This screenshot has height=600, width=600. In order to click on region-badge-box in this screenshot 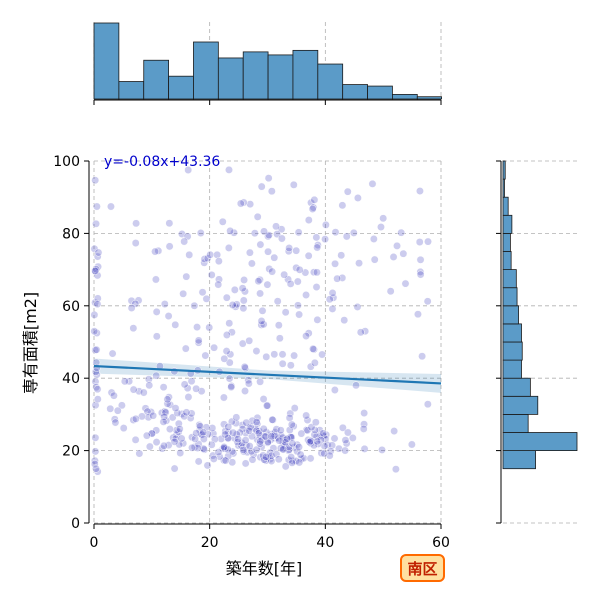, I will do `click(422, 568)`.